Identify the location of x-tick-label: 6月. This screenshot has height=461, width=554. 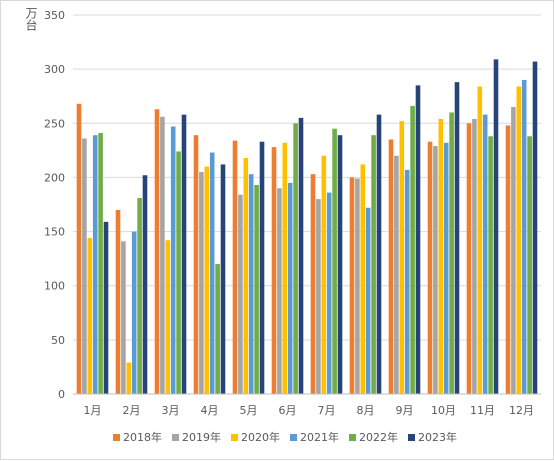
(288, 410).